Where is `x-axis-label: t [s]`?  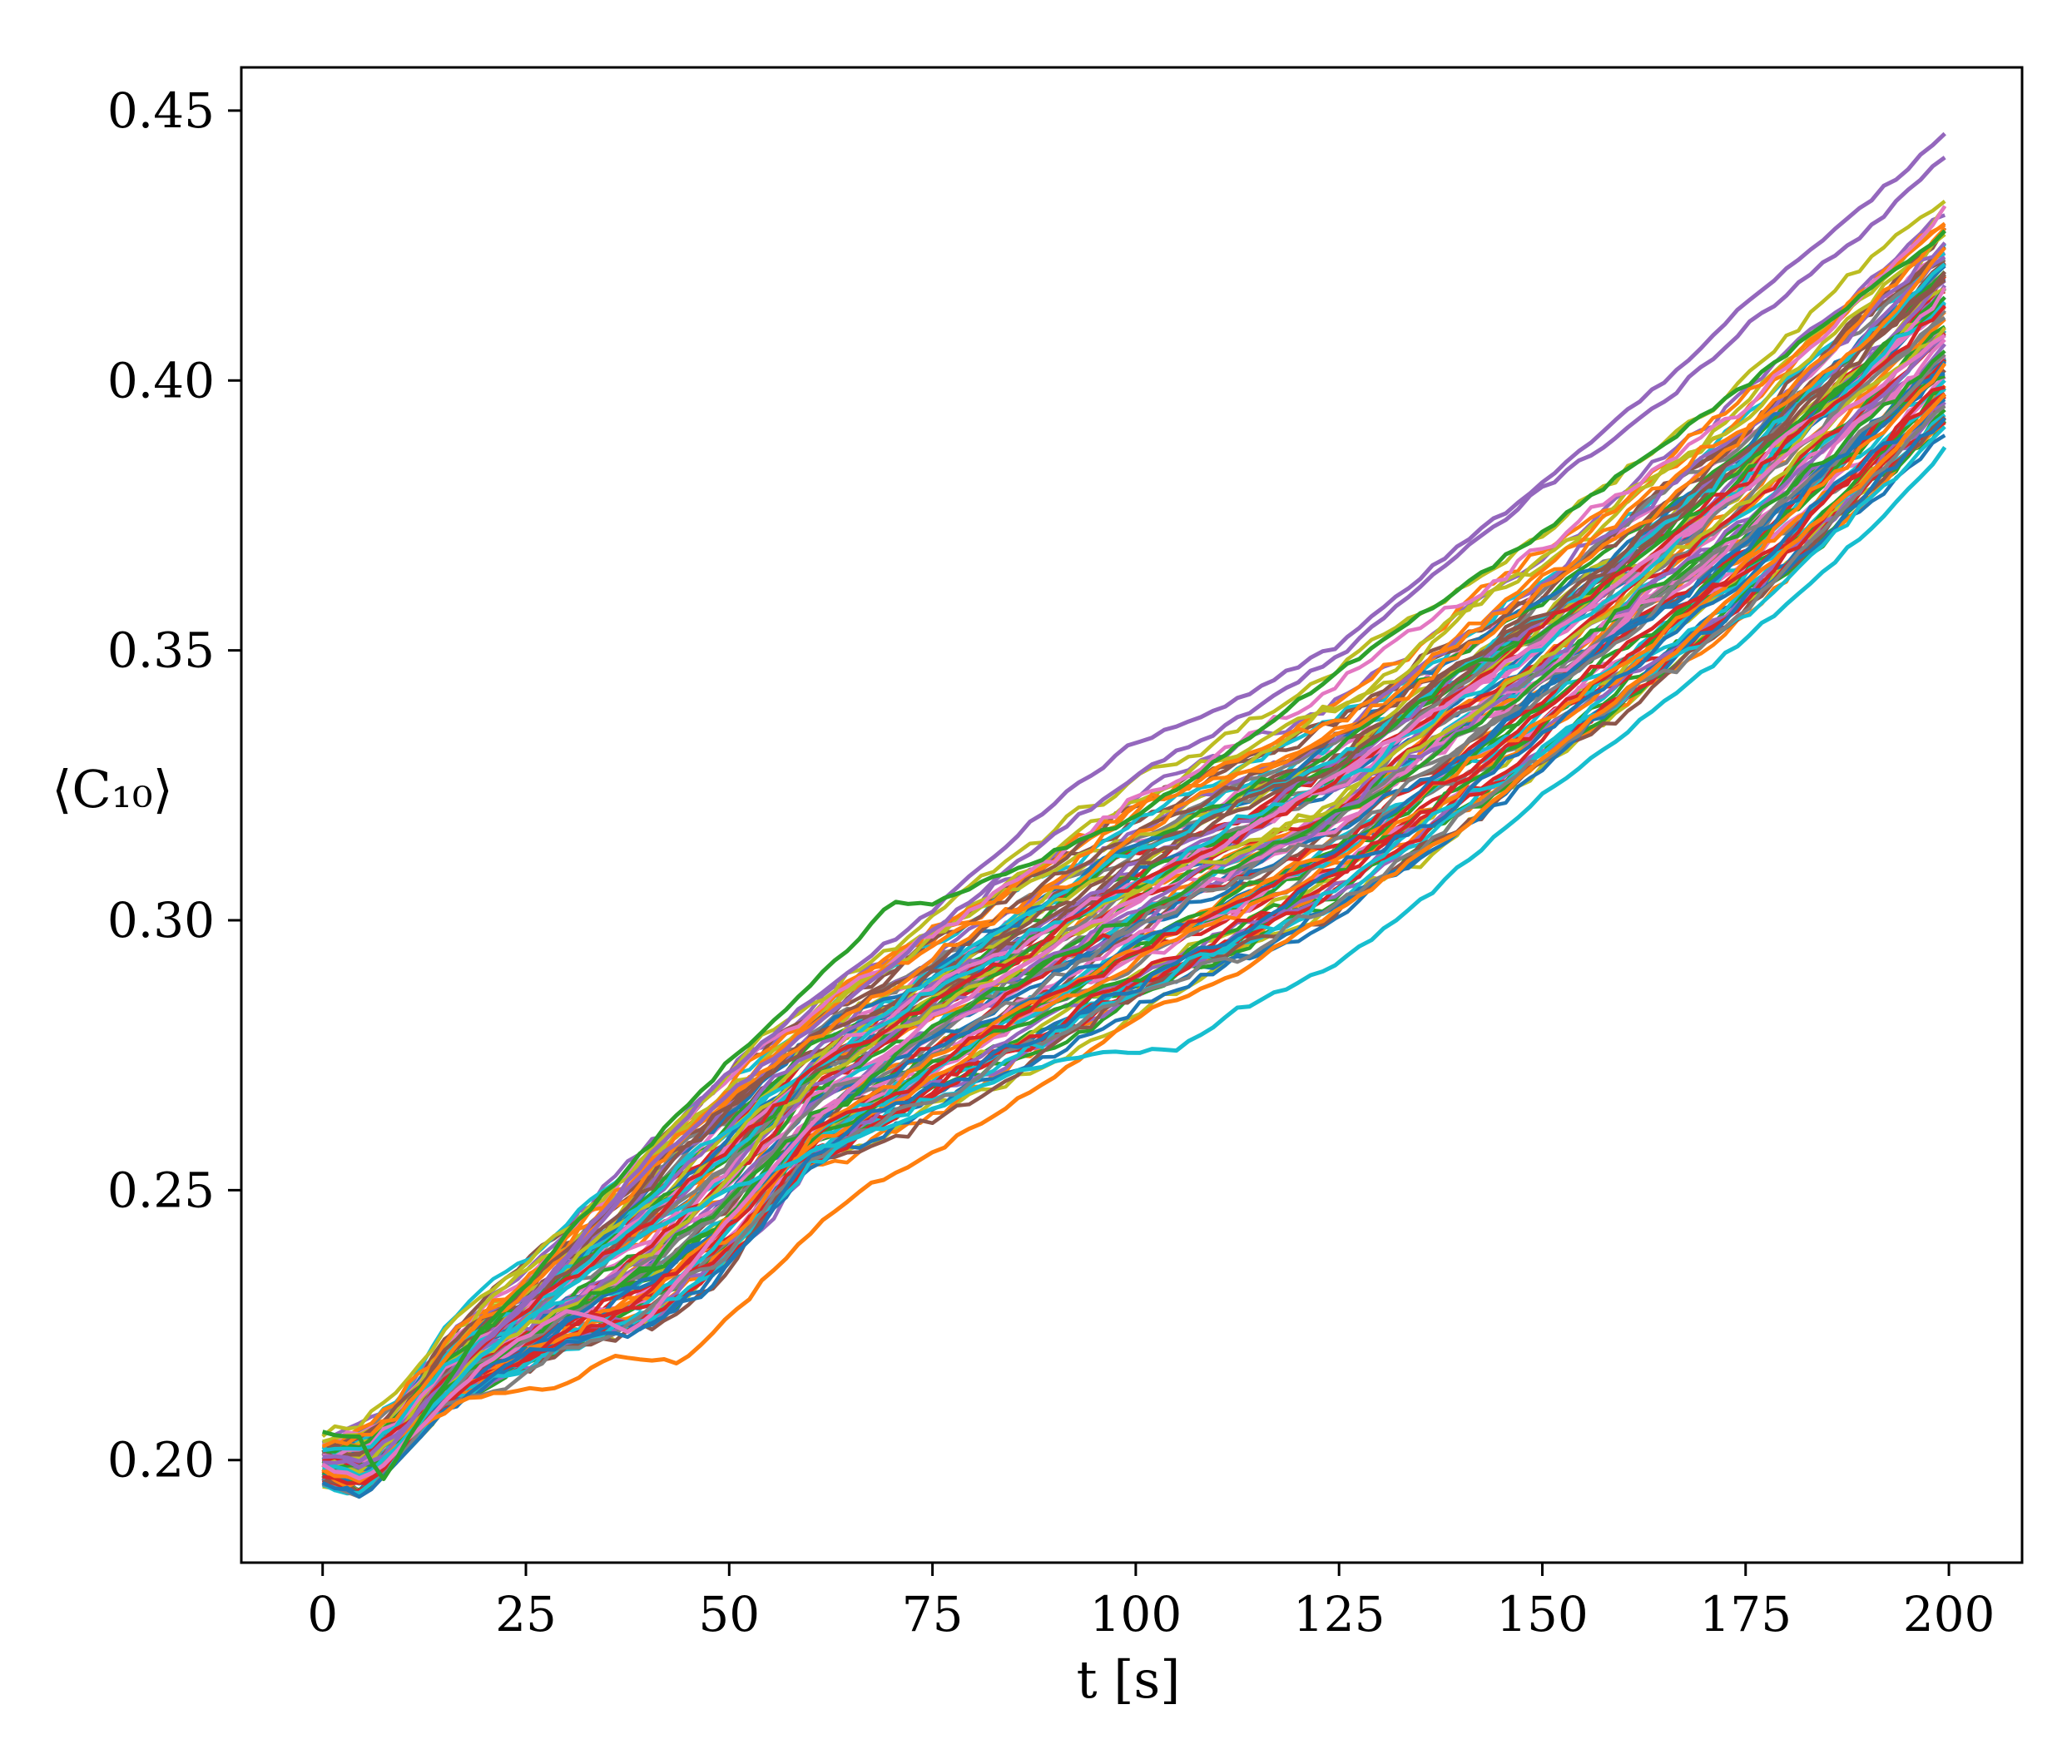
x-axis-label: t [s] is located at coordinates (1129, 1680).